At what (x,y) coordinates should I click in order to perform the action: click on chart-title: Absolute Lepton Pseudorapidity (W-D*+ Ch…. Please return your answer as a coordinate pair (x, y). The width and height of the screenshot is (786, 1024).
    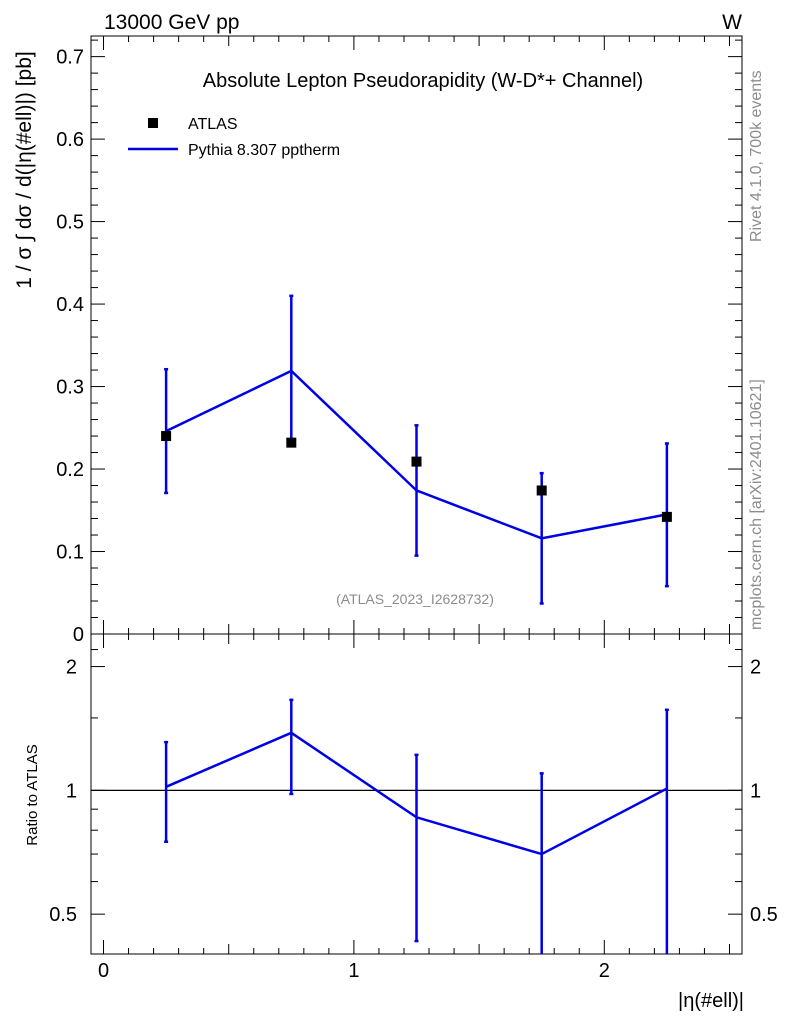
    Looking at the image, I should click on (423, 81).